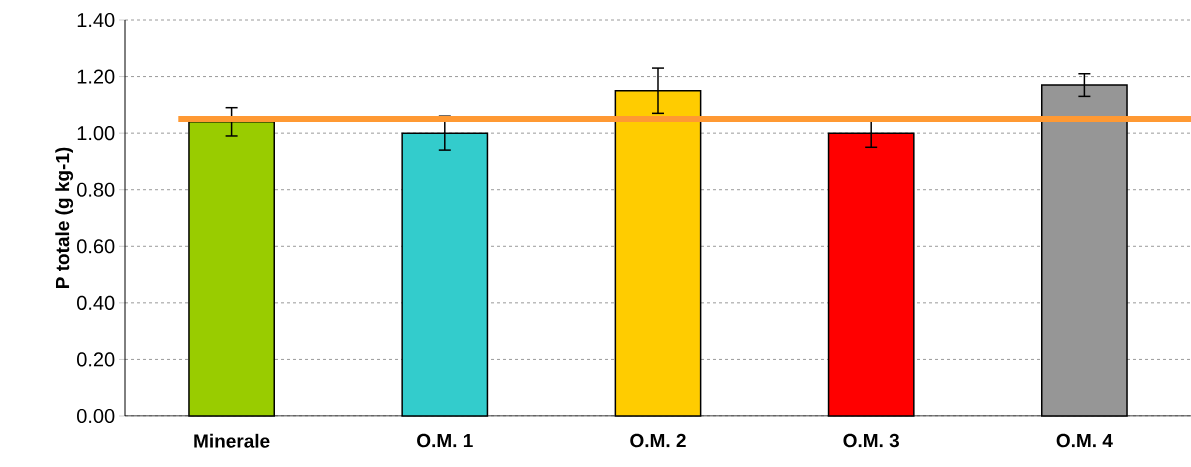 The width and height of the screenshot is (1191, 467). What do you see at coordinates (96, 133) in the screenshot?
I see `y-tick-label: 1.00` at bounding box center [96, 133].